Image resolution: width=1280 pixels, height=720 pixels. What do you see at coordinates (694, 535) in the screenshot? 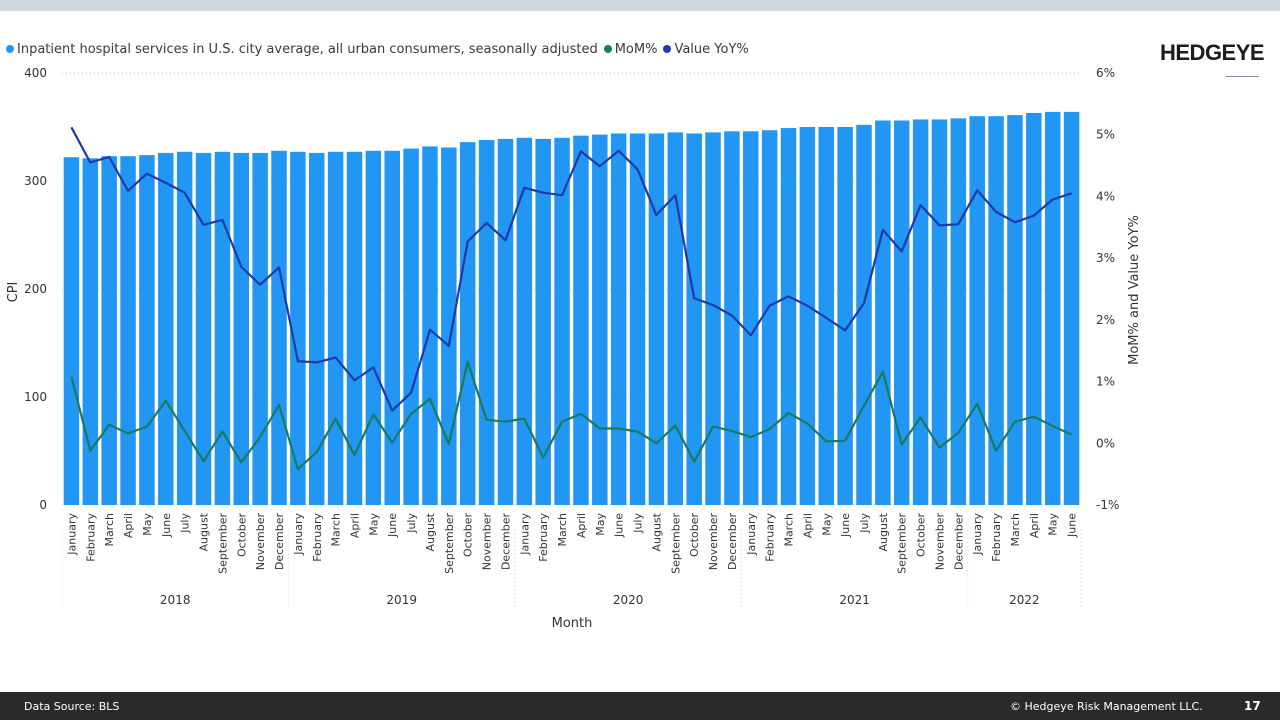
I see `month-tick-label: October` at bounding box center [694, 535].